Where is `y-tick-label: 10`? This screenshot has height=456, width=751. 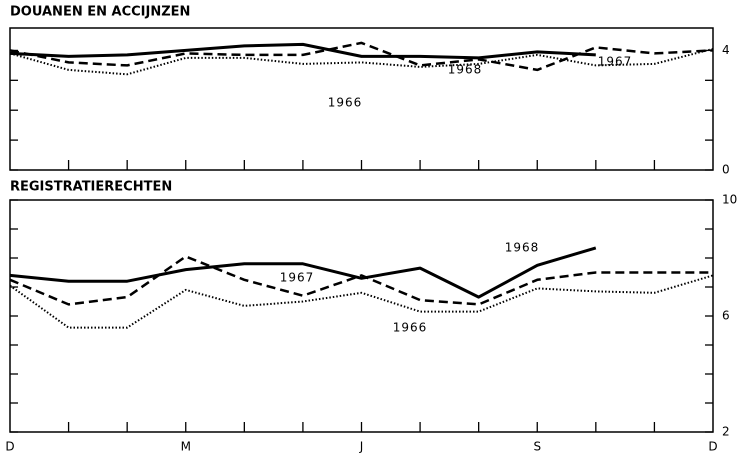 y-tick-label: 10 is located at coordinates (729, 200).